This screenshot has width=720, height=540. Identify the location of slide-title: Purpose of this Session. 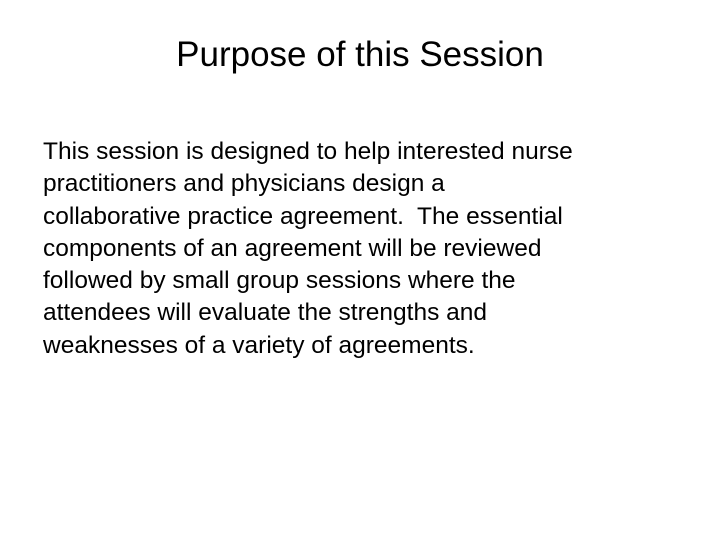
(360, 54).